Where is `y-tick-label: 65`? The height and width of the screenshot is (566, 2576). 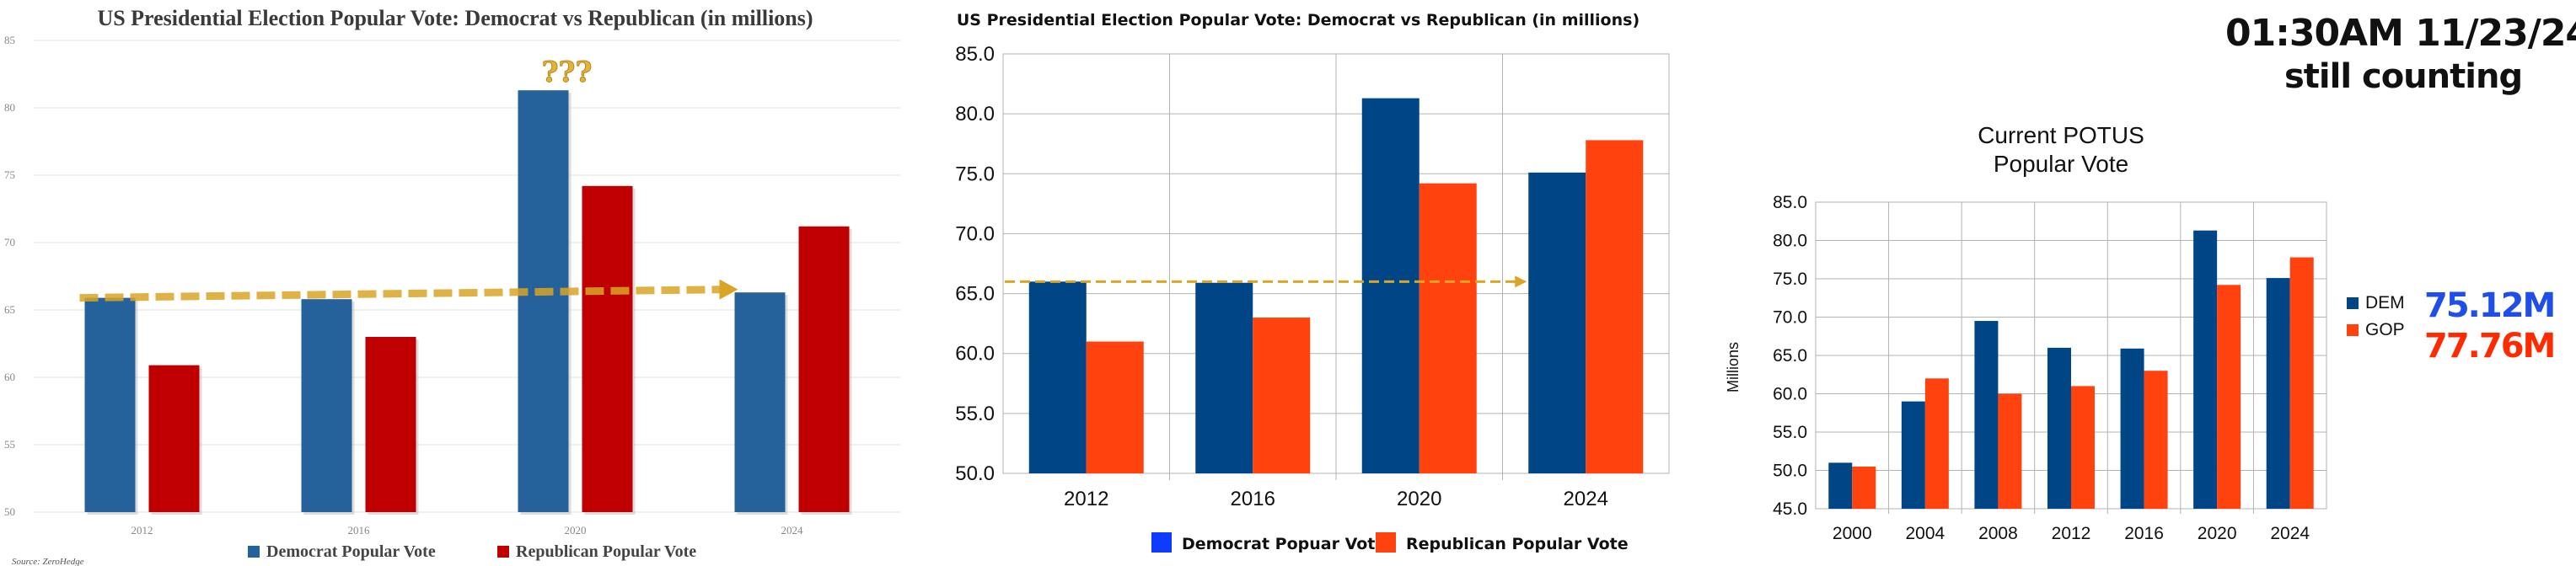
y-tick-label: 65 is located at coordinates (9, 309).